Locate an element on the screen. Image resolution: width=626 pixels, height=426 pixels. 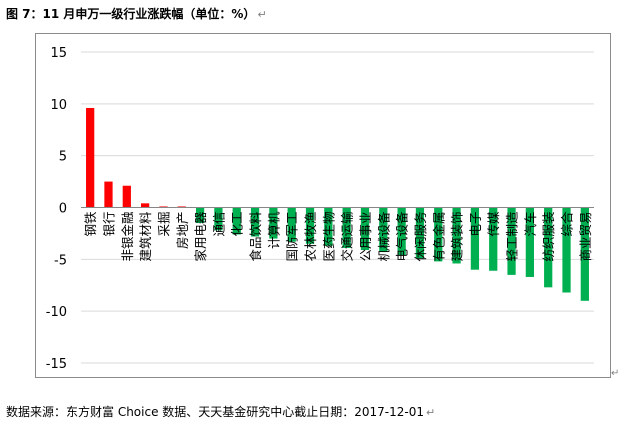
category-label: 轻工制造 is located at coordinates (512, 236).